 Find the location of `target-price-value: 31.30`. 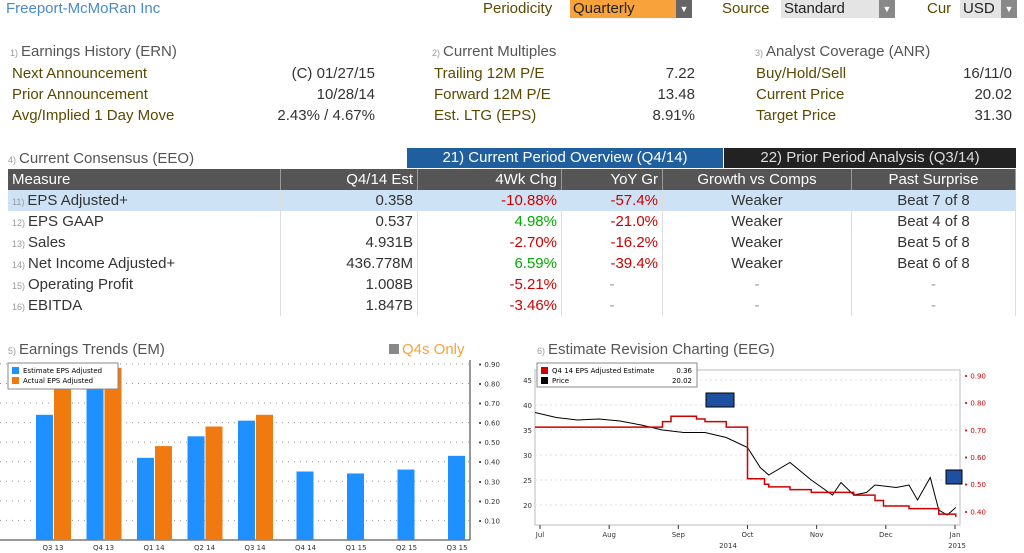

target-price-value: 31.30 is located at coordinates (993, 115).